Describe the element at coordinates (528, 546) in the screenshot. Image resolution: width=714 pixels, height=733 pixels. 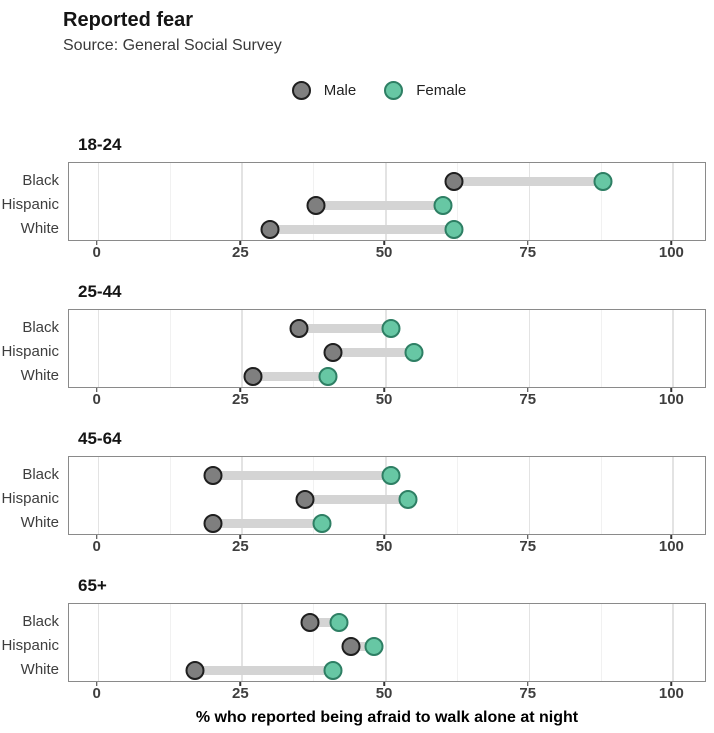
I see `tick-label: 75` at that location.